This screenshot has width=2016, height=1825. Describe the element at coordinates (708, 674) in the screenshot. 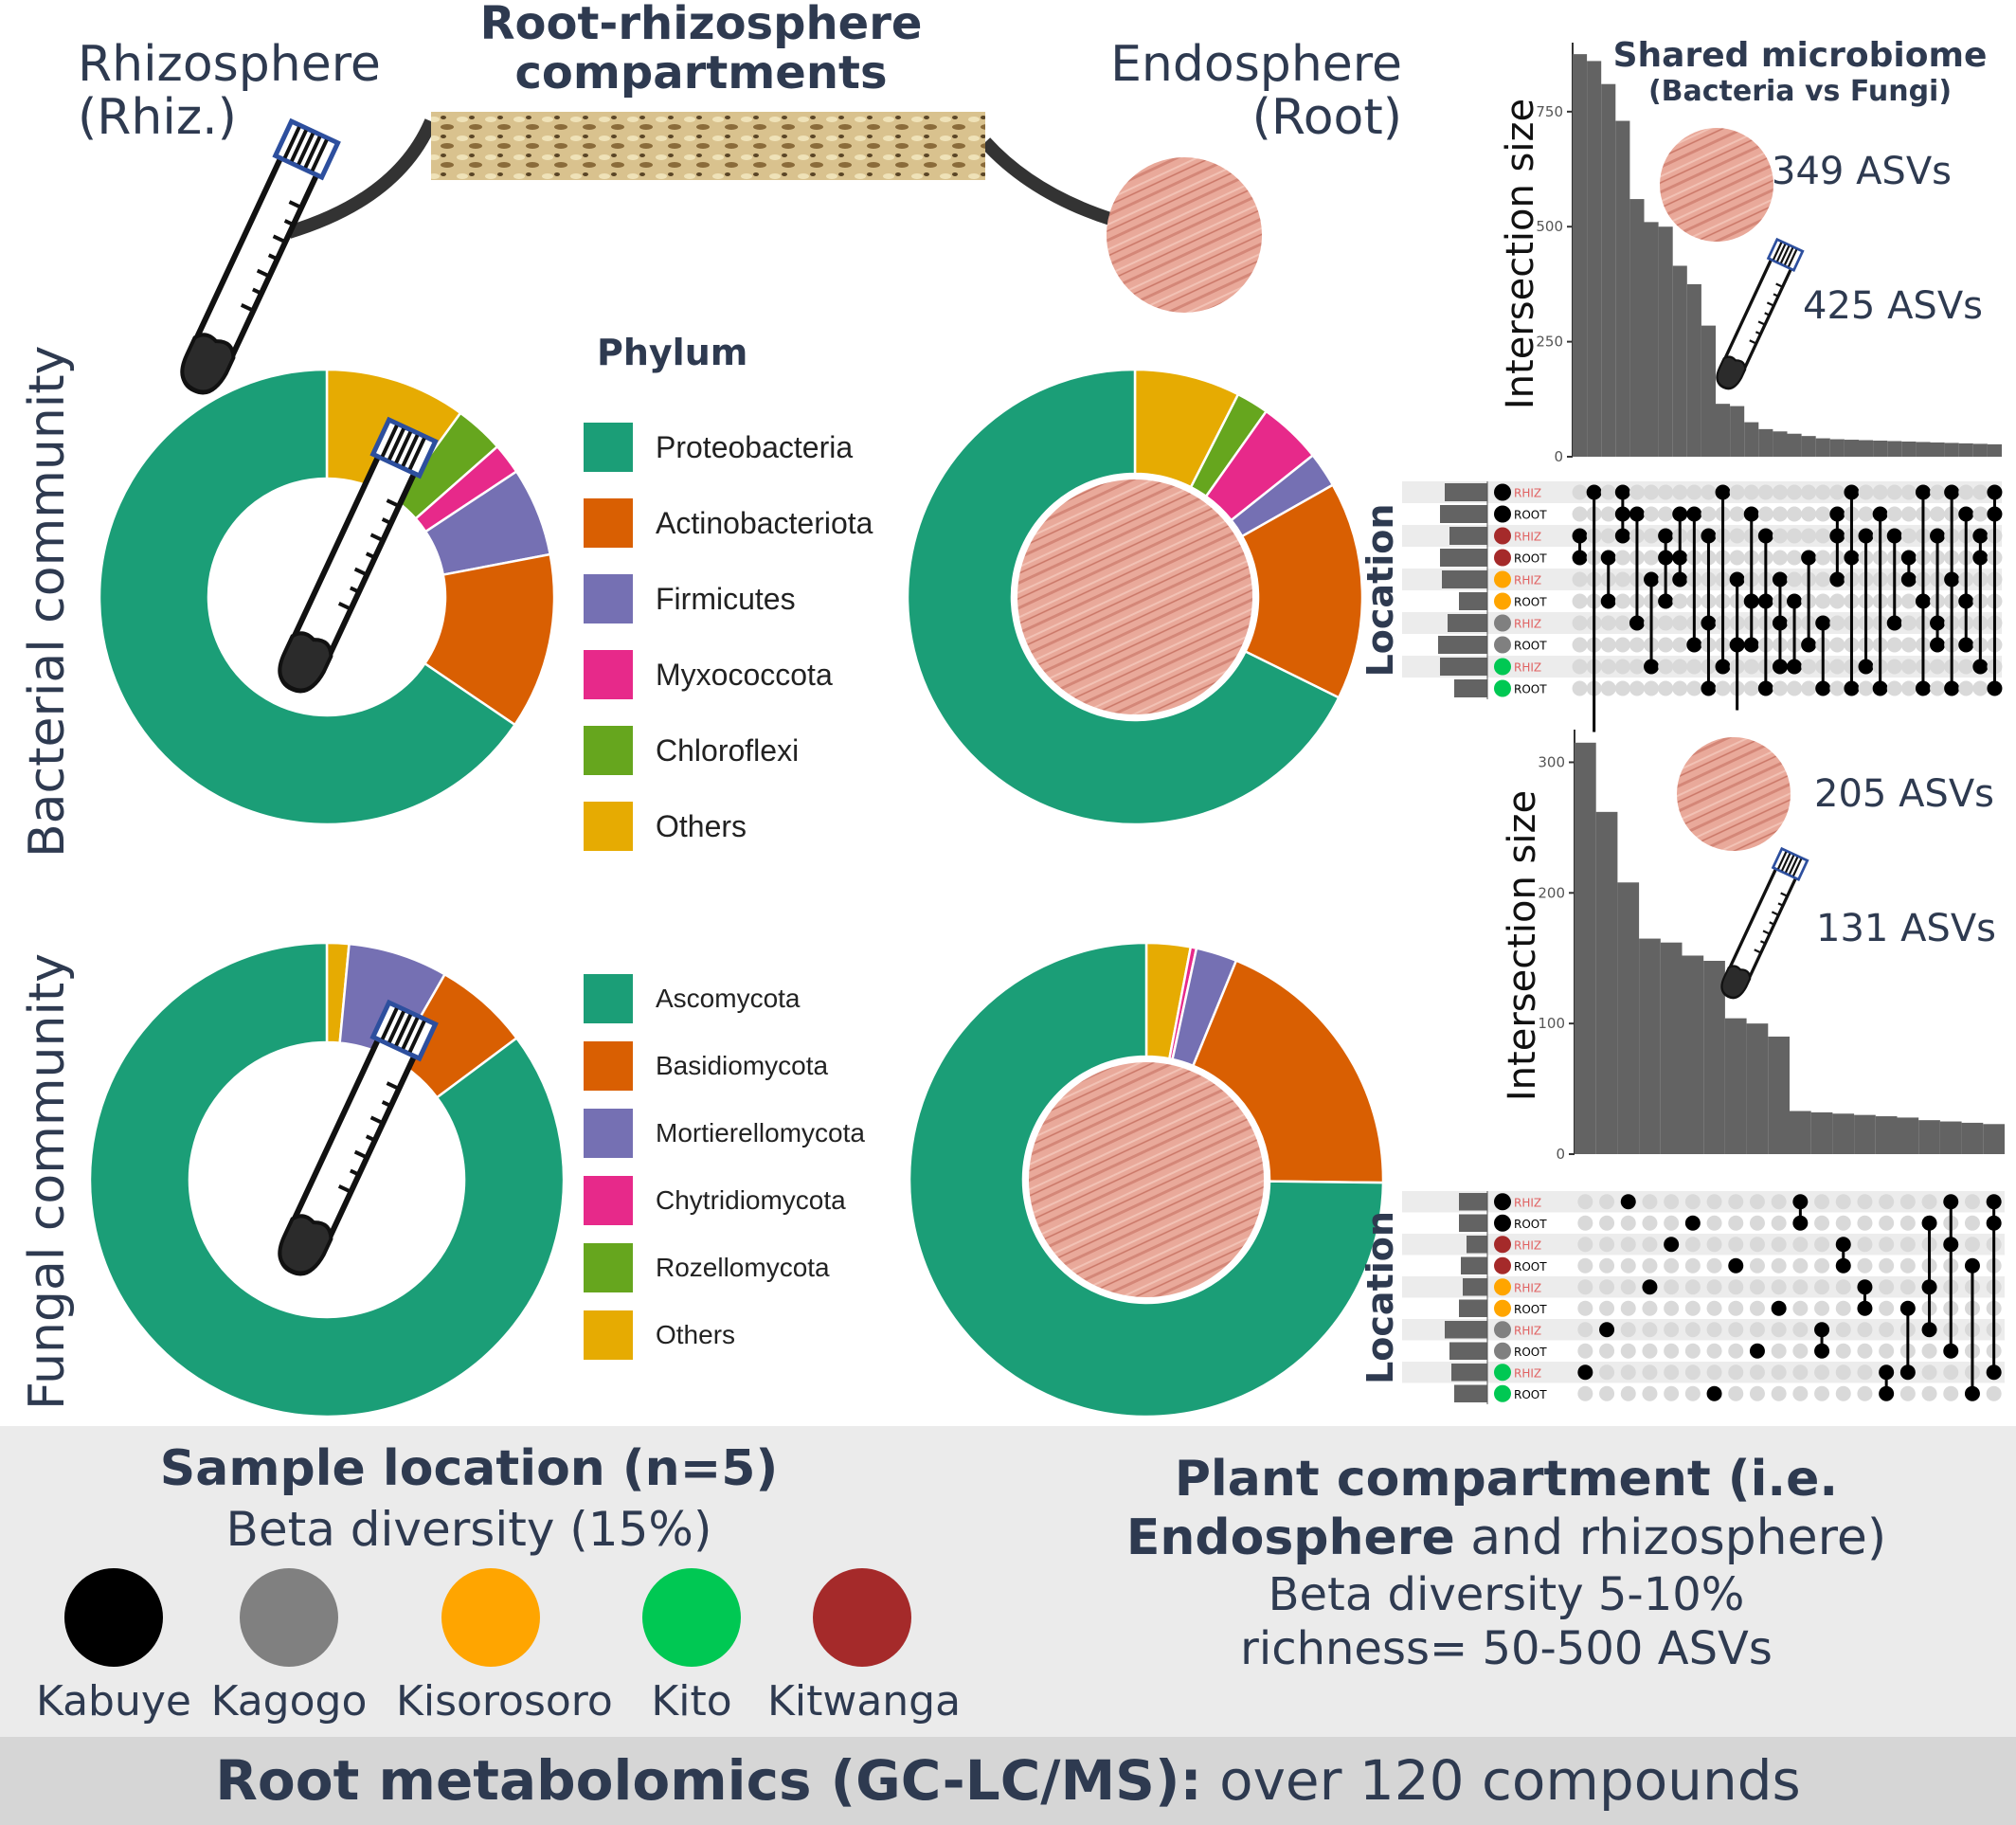

I see `legend-item-myxococcota: Myxococcota` at that location.